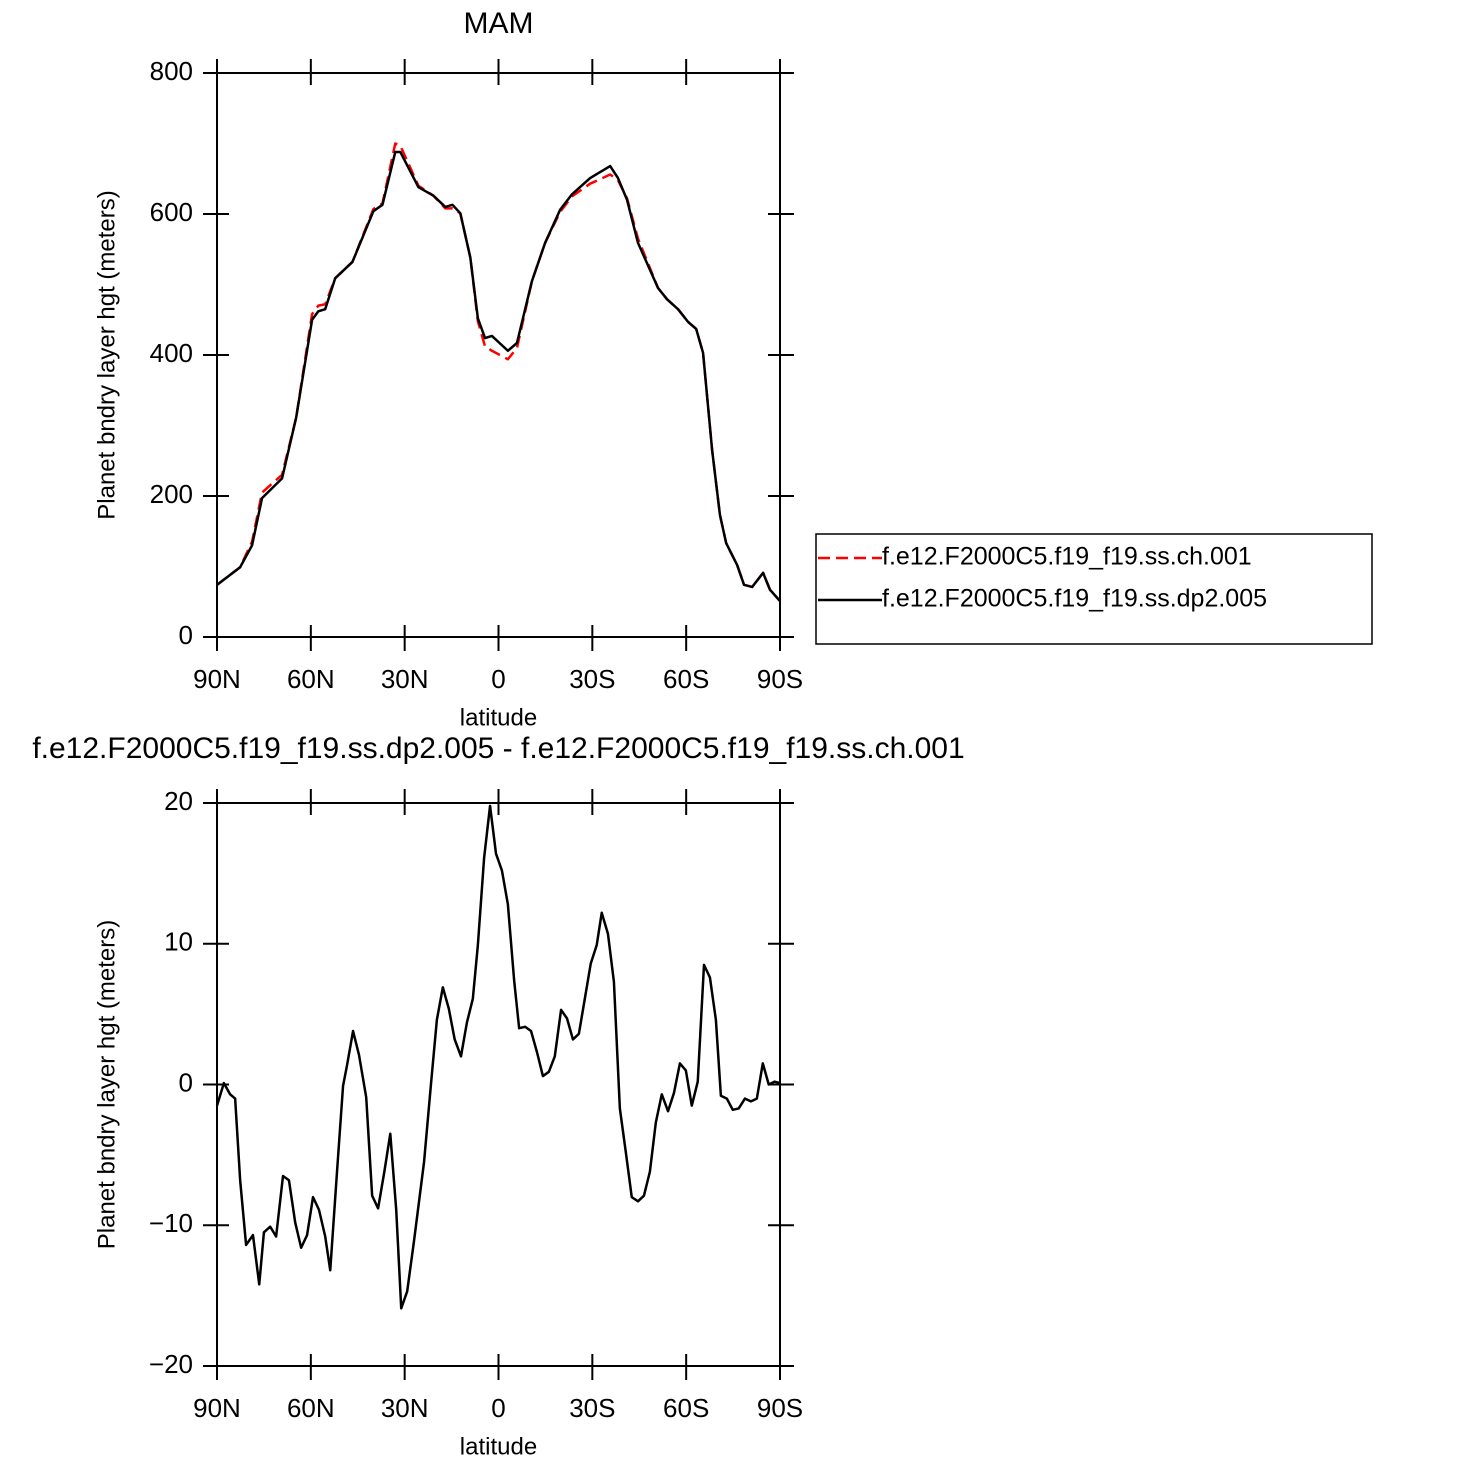 The height and width of the screenshot is (1469, 1467). Describe the element at coordinates (171, 1223) in the screenshot. I see `y-tick-label: −10` at that location.